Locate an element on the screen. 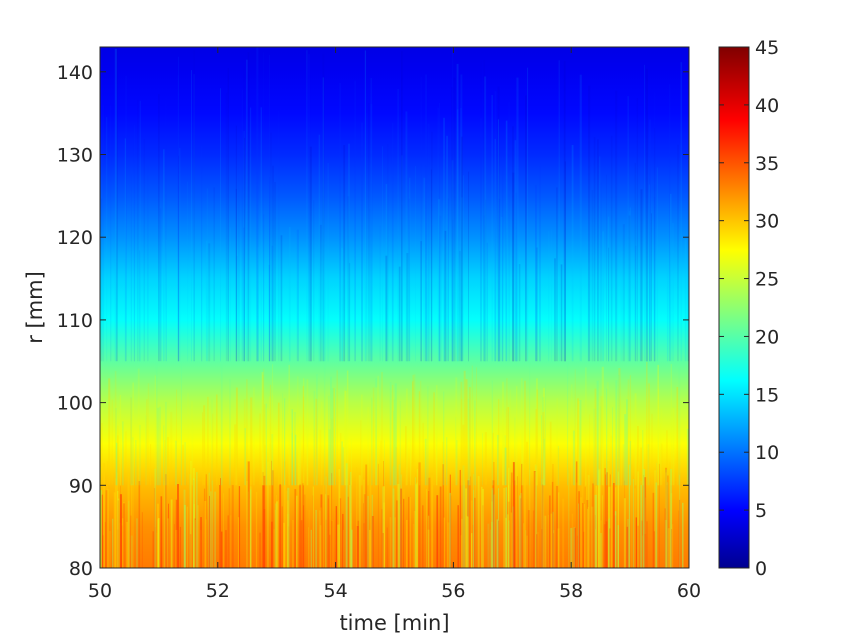 The width and height of the screenshot is (850, 638). y-tick-label: 140 is located at coordinates (75, 73).